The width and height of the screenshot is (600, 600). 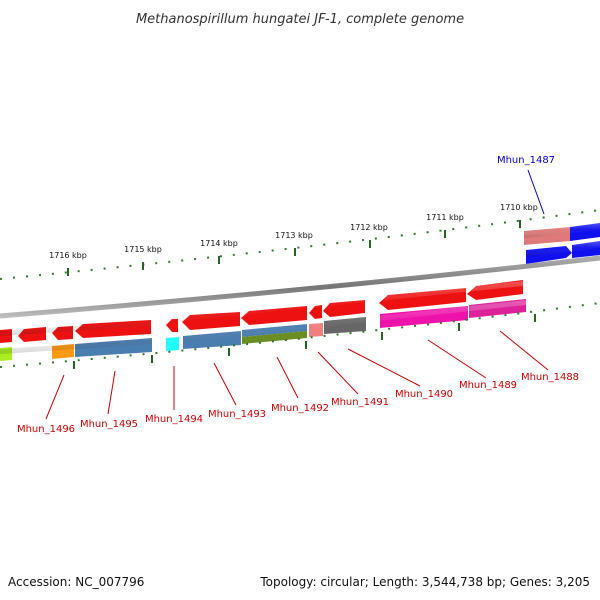 What do you see at coordinates (472, 365) in the screenshot?
I see `label-mhun-1489: Mhun_1489` at bounding box center [472, 365].